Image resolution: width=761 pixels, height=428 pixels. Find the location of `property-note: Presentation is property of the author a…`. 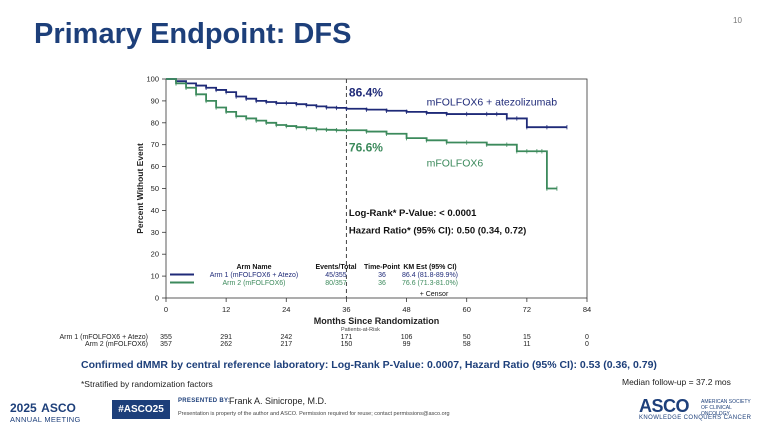

property-note: Presentation is property of the author a… is located at coordinates (314, 414).